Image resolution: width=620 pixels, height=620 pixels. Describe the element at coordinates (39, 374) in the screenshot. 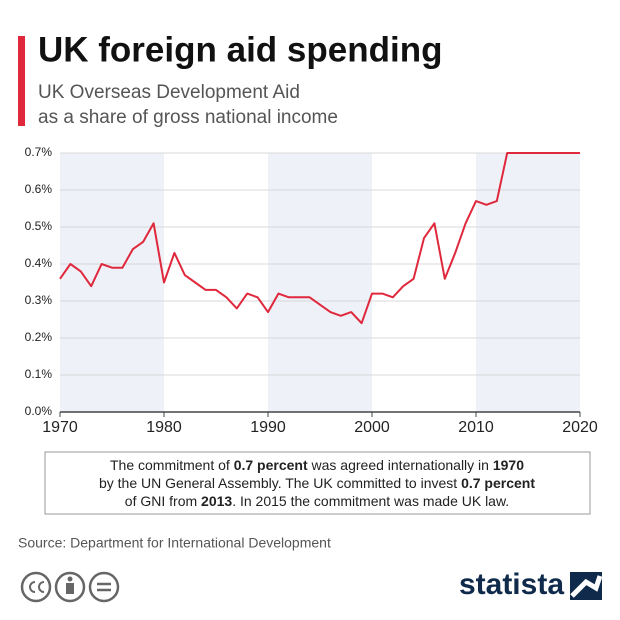

I see `y-tick-label: 0.1%` at that location.